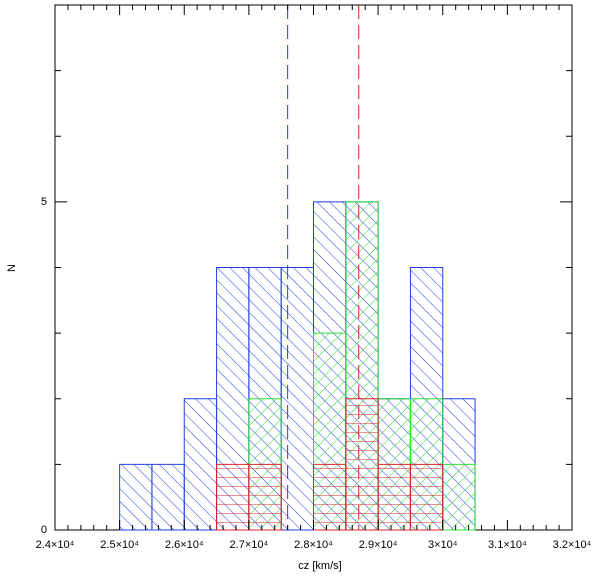 Image resolution: width=600 pixels, height=579 pixels. I want to click on x-tick-label: 3×10⁴, so click(443, 545).